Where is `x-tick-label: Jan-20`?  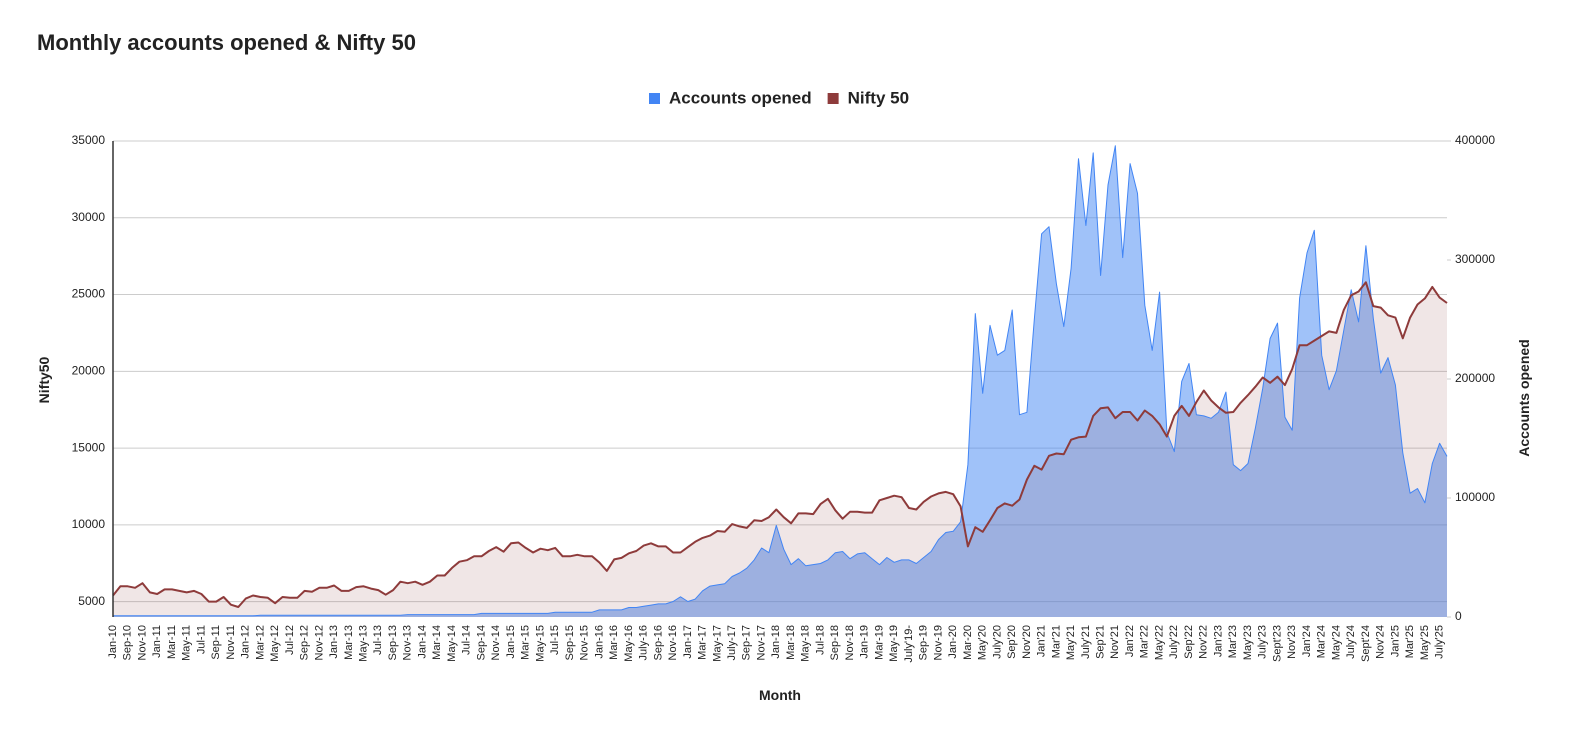 x-tick-label: Jan-20 is located at coordinates (953, 642).